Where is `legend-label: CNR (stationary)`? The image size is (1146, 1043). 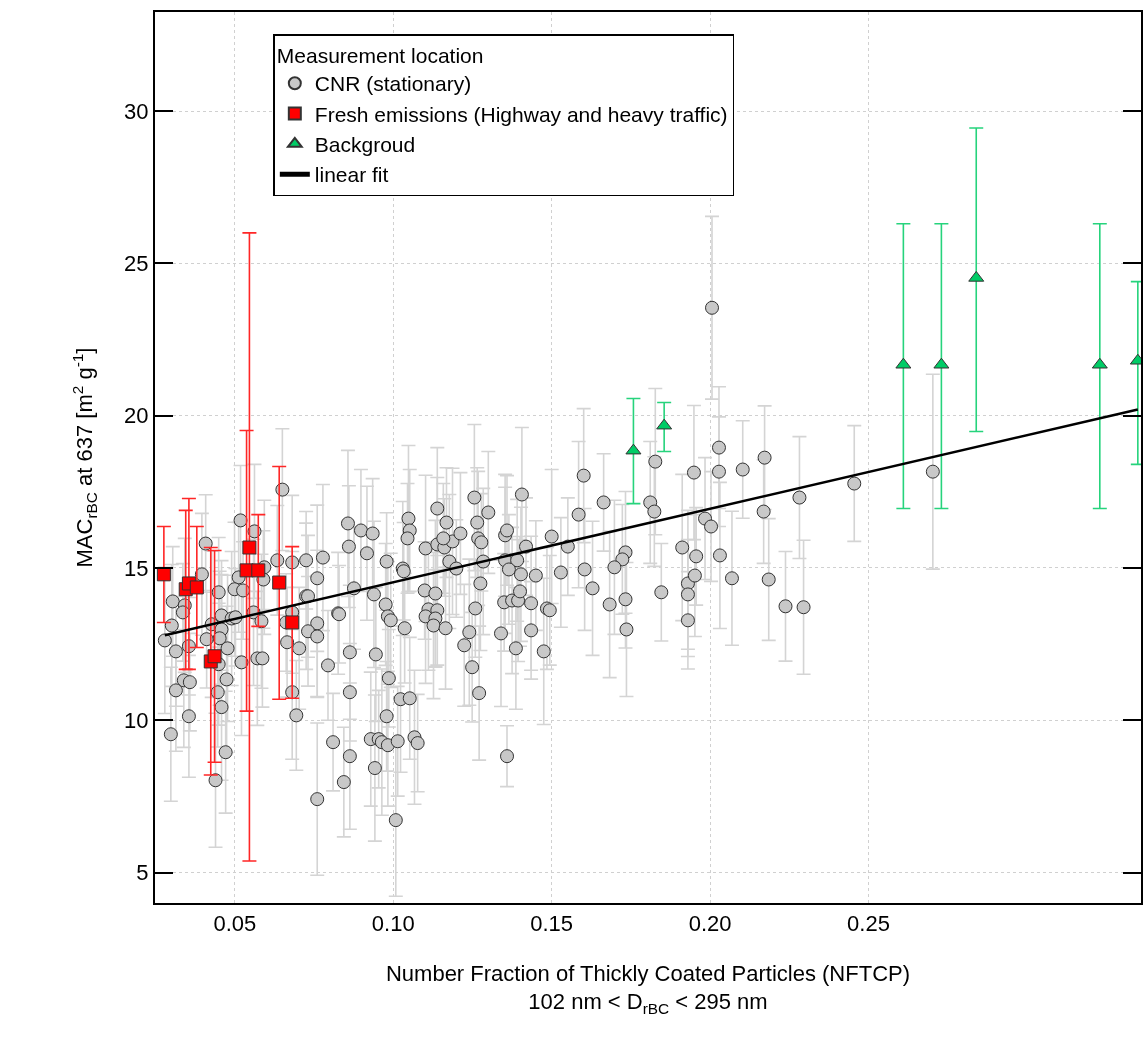
legend-label: CNR (stationary) is located at coordinates (393, 84).